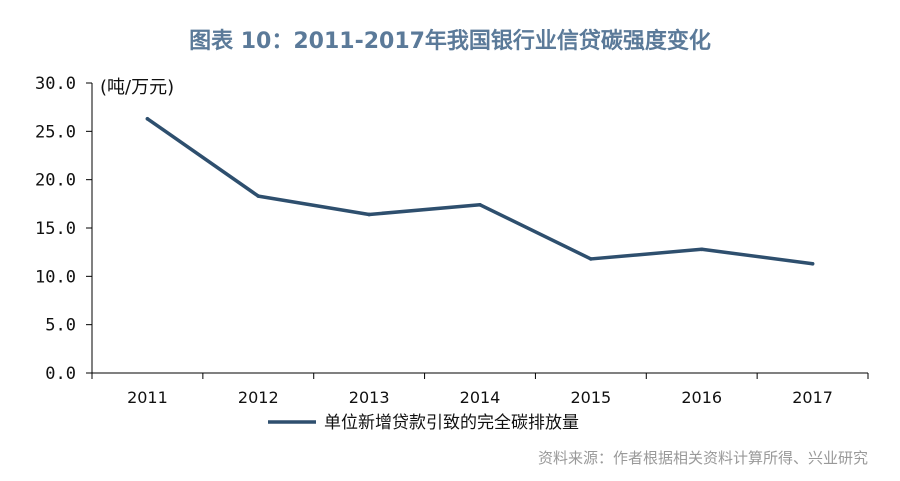  What do you see at coordinates (701, 397) in the screenshot?
I see `x-tick-label: 2016` at bounding box center [701, 397].